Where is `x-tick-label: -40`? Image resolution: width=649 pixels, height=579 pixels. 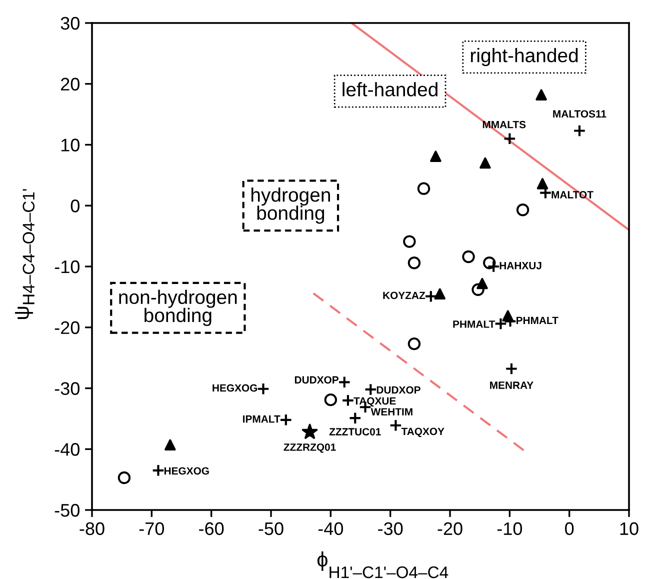 x-tick-label: -40 is located at coordinates (331, 529).